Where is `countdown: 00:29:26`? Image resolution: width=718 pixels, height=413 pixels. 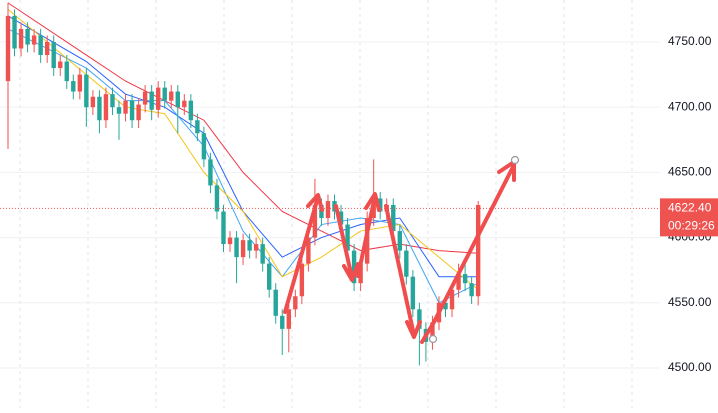
countdown: 00:29:26 is located at coordinates (691, 226).